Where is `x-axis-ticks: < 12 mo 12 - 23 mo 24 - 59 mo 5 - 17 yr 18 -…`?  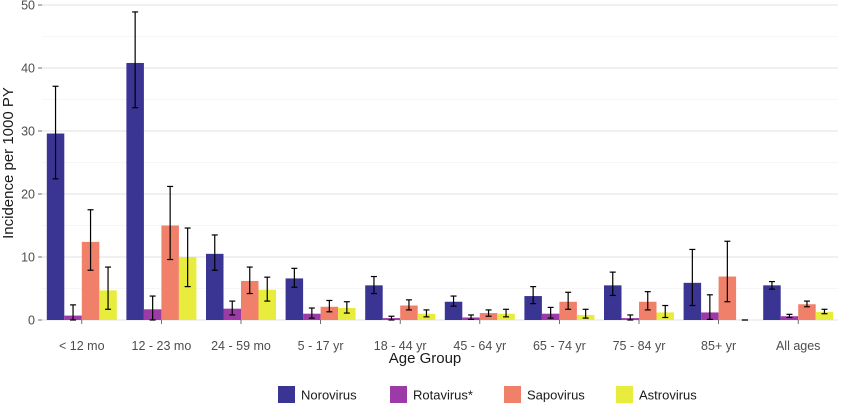
x-axis-ticks: < 12 mo 12 - 23 mo 24 - 59 mo 5 - 17 yr 18 -… is located at coordinates (439, 336).